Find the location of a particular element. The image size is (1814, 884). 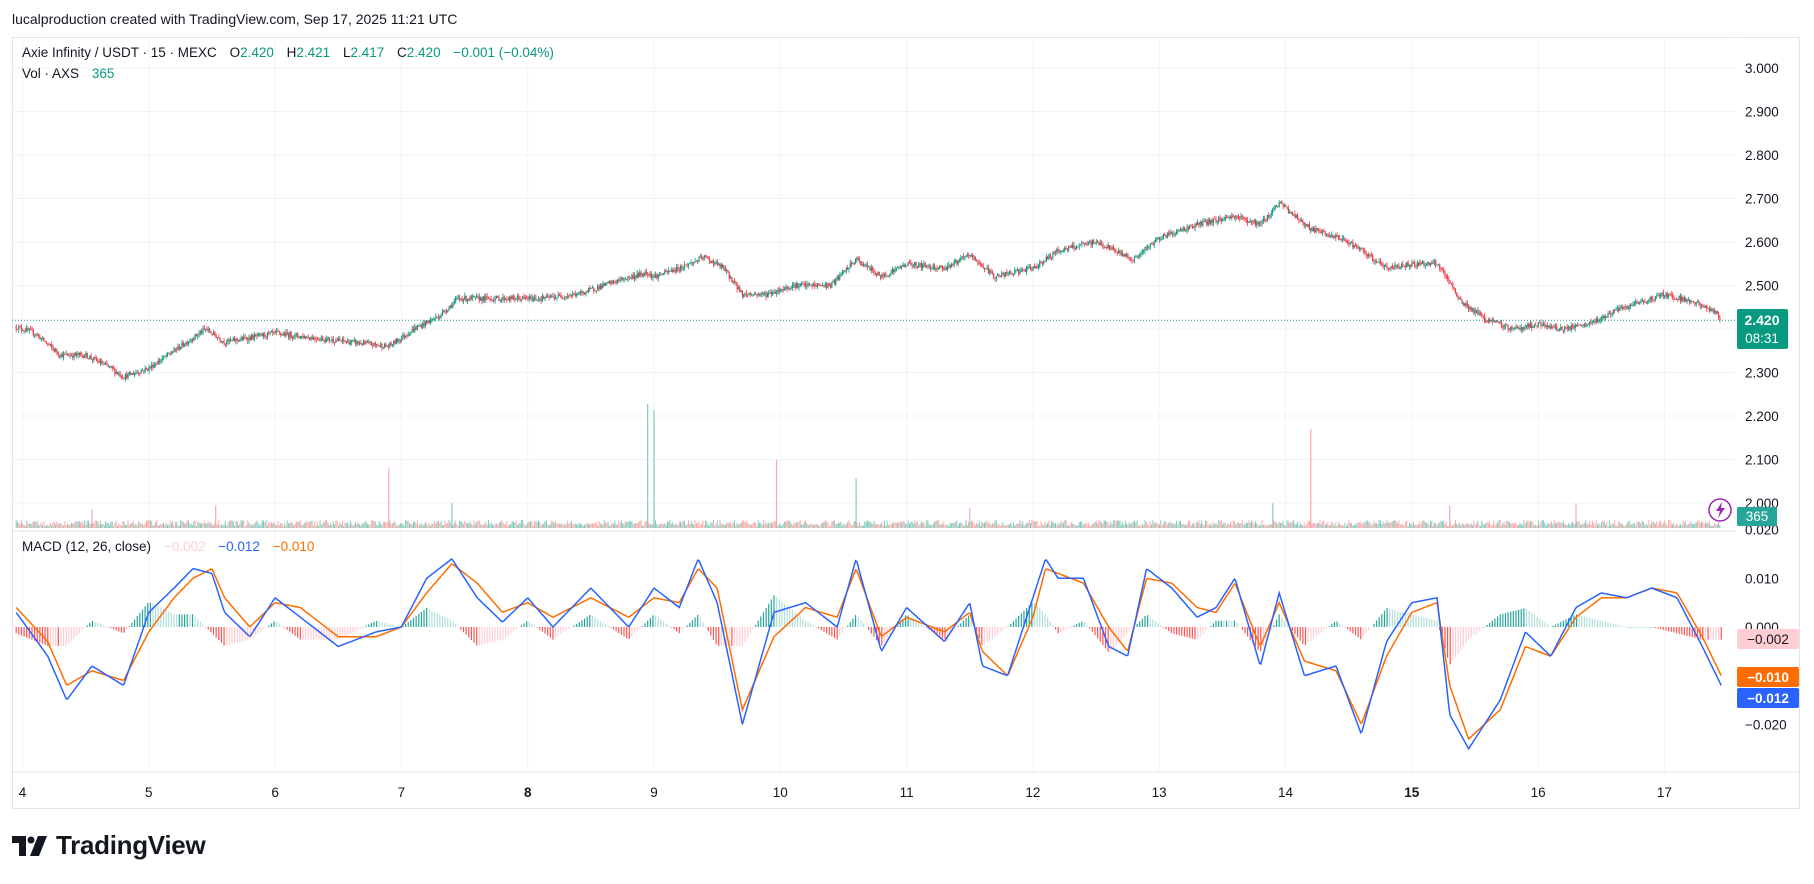

volume-title: Vol · AXS is located at coordinates (51, 73).